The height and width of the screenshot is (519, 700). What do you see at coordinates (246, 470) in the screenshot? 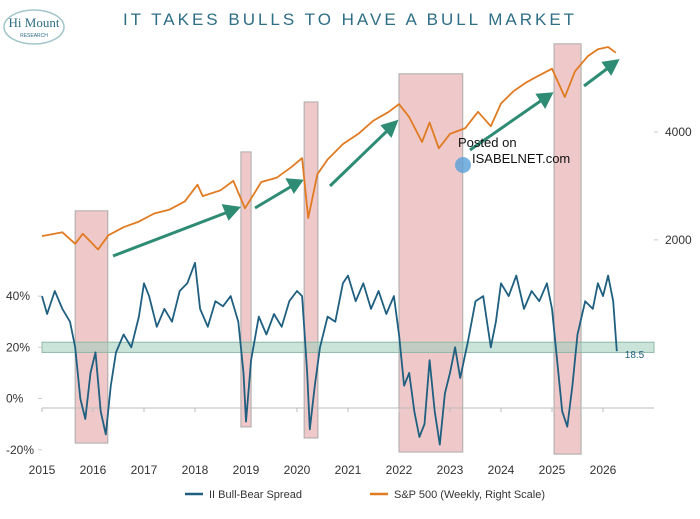
I see `x-tick-label: 2019` at bounding box center [246, 470].